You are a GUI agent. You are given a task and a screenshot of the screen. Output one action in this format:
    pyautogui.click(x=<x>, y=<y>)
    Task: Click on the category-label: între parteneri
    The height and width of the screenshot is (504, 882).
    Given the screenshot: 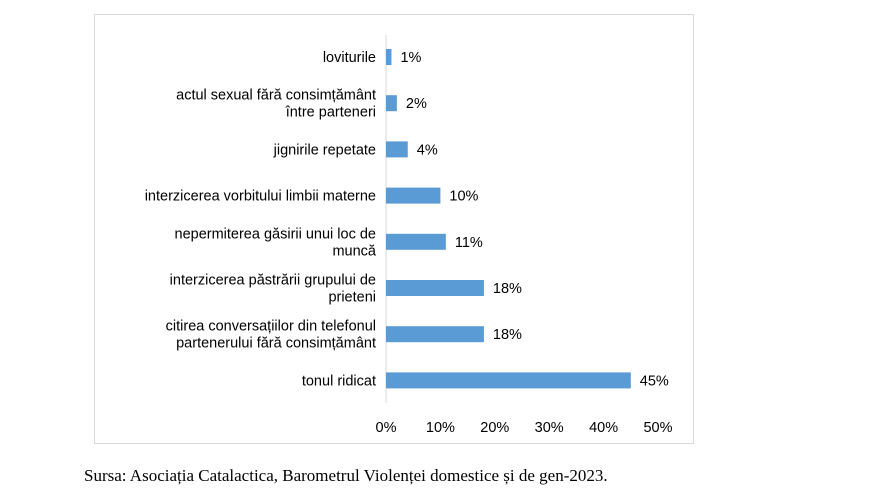 What is the action you would take?
    pyautogui.click(x=330, y=113)
    